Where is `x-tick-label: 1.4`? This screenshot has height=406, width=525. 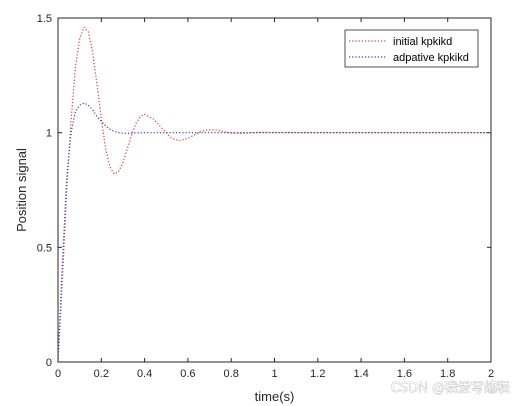
x-tick-label: 1.4 is located at coordinates (360, 374).